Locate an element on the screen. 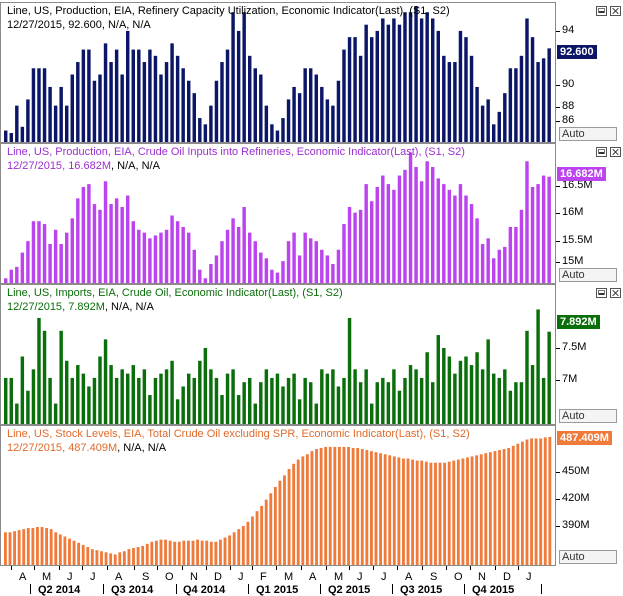  month-label: O is located at coordinates (458, 577).